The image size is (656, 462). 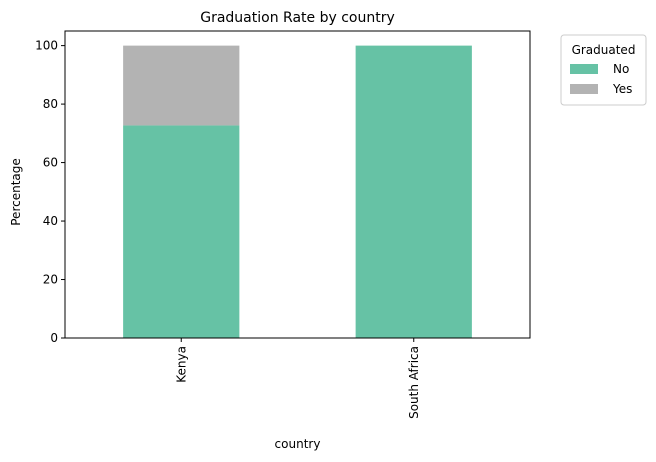 I want to click on legend: Graduated No Yes, so click(x=603, y=70).